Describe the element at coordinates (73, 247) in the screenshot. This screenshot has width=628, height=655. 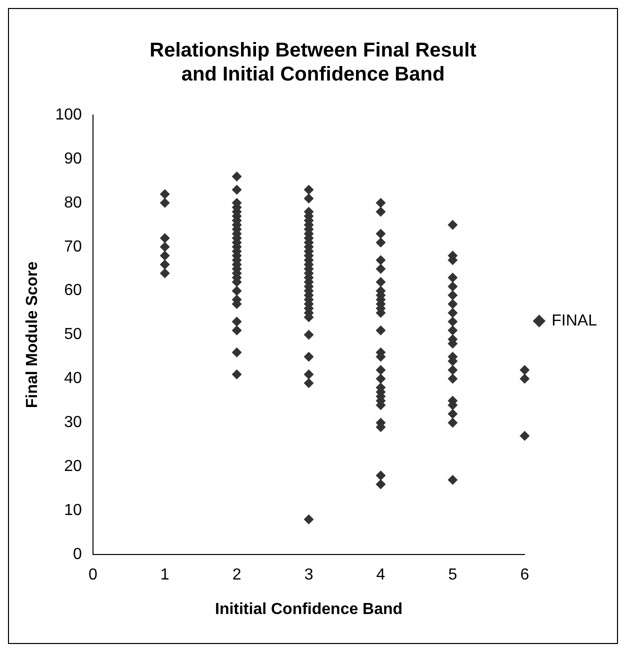
I see `y-tick-label: 70` at that location.